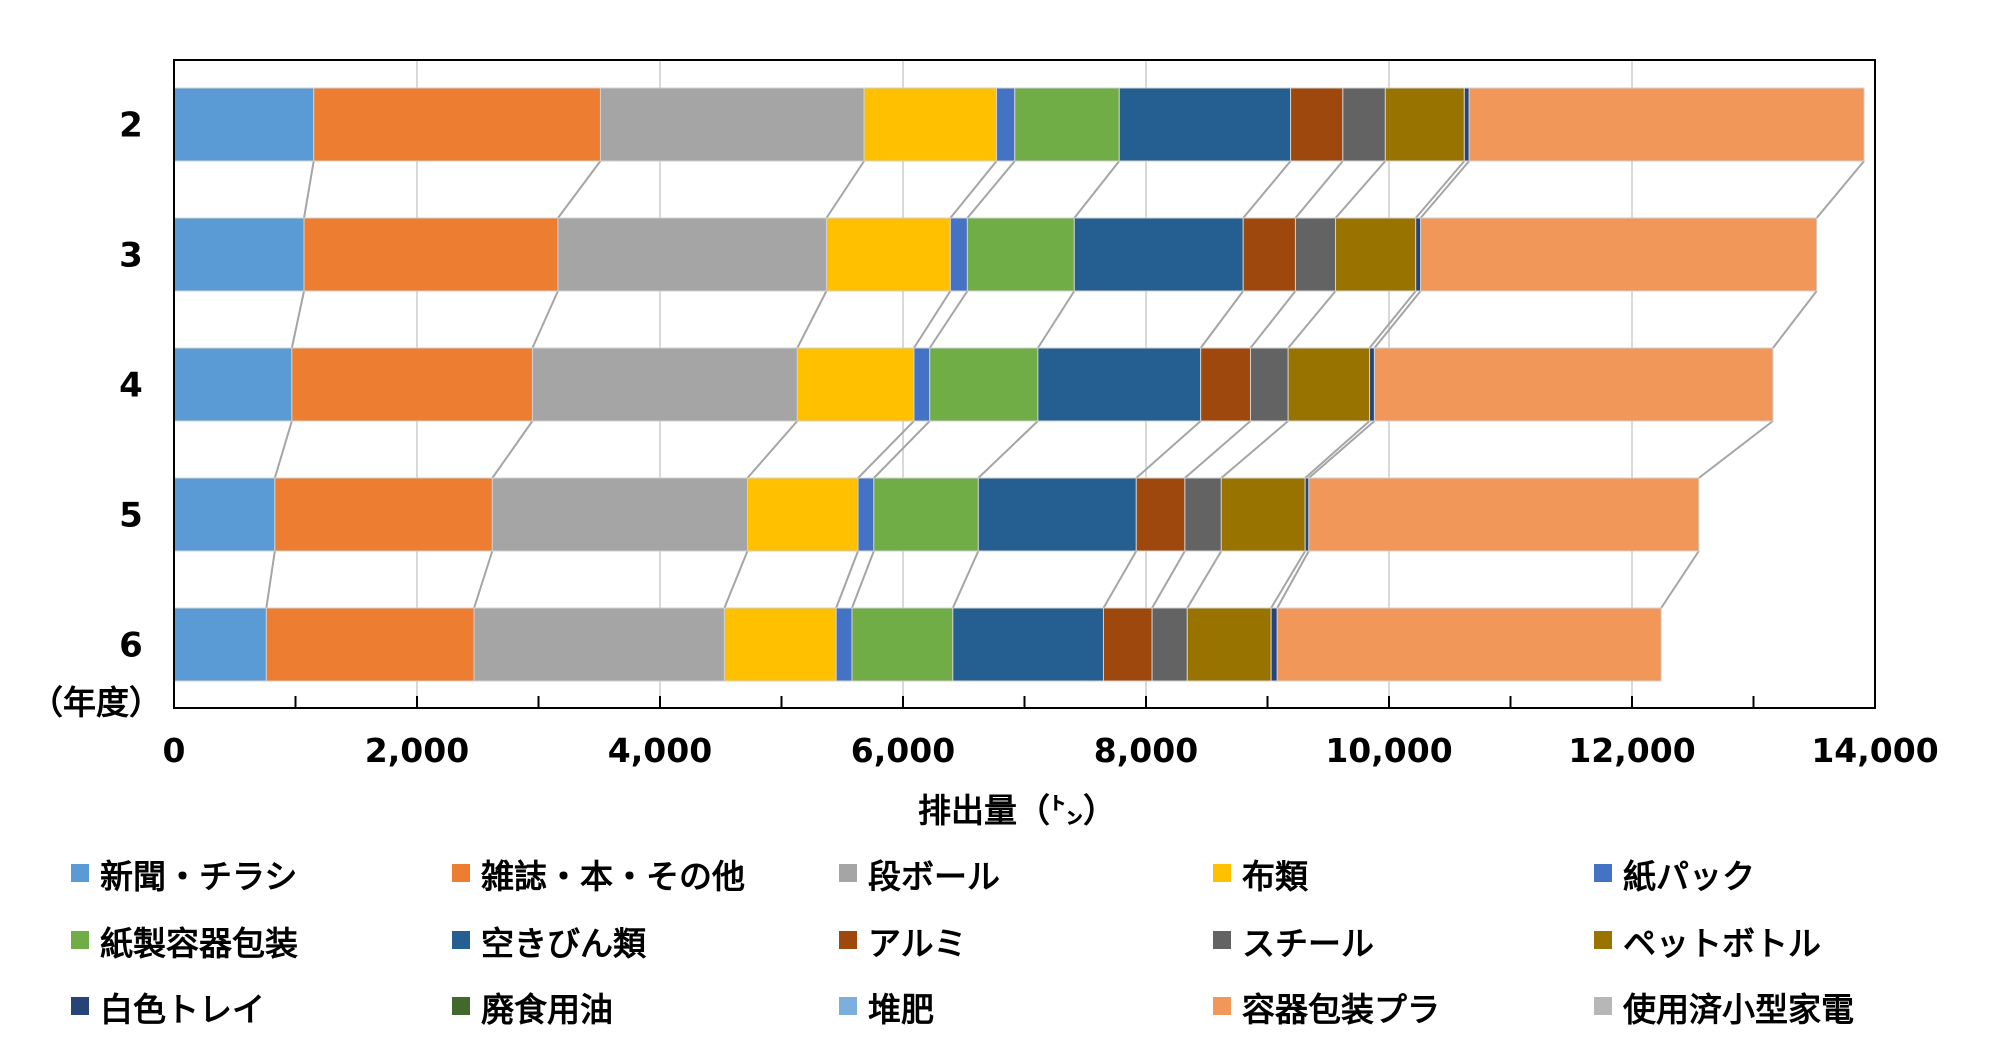 The height and width of the screenshot is (1039, 2000). Describe the element at coordinates (1738, 1009) in the screenshot. I see `legend-label: 使用済小型家電` at that location.